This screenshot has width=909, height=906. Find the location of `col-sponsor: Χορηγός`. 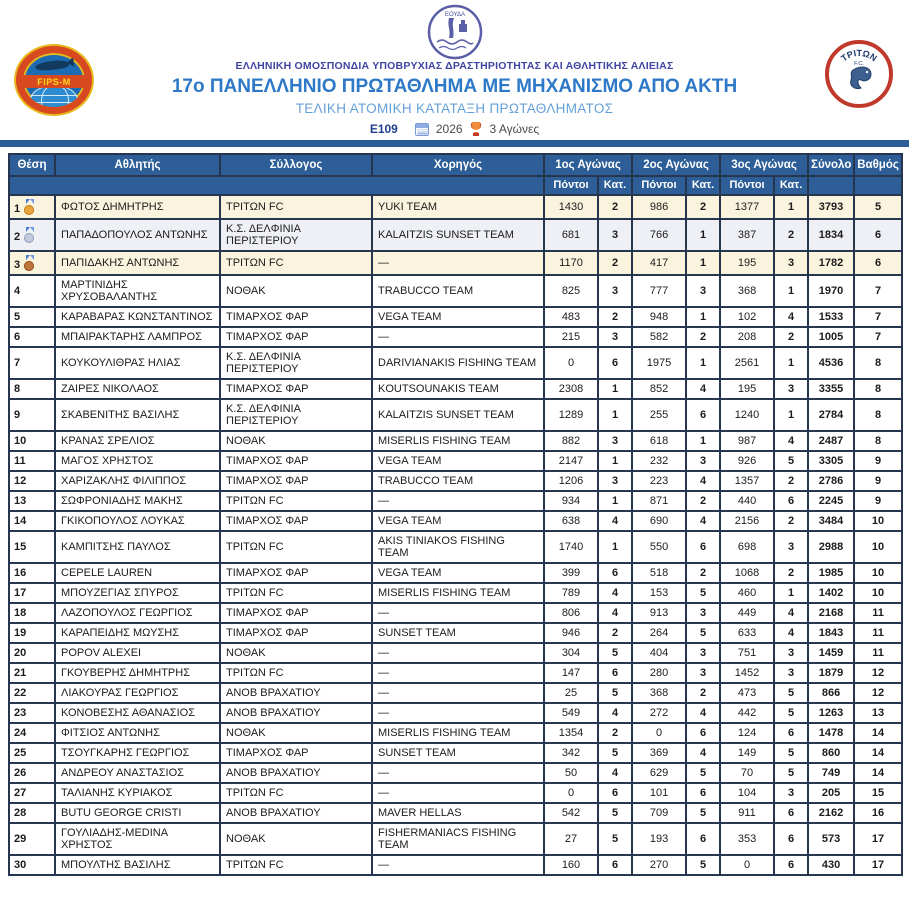

col-sponsor: Χορηγός is located at coordinates (458, 165).